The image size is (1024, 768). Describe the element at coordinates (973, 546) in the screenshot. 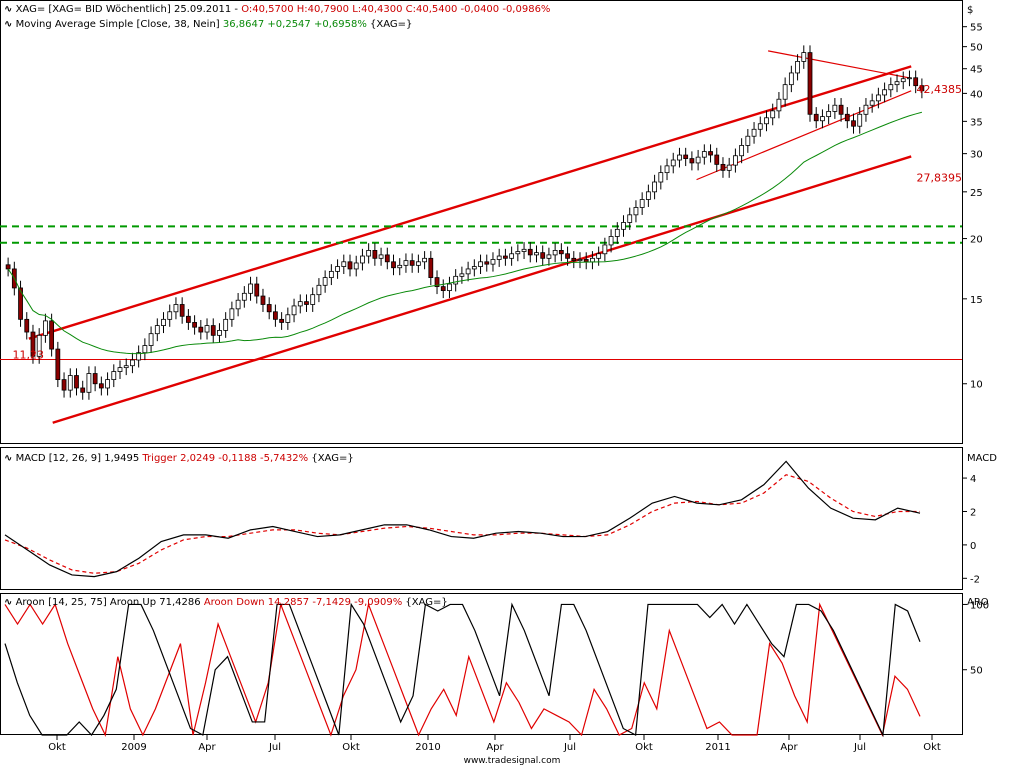

I see `macd-tick-label: 0` at that location.